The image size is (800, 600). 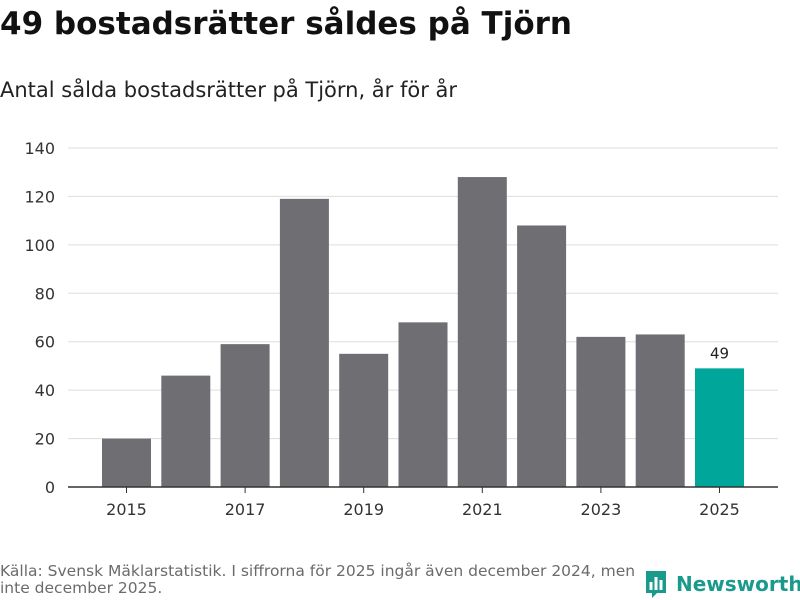 I want to click on data-label-2025: 49, so click(x=719, y=353).